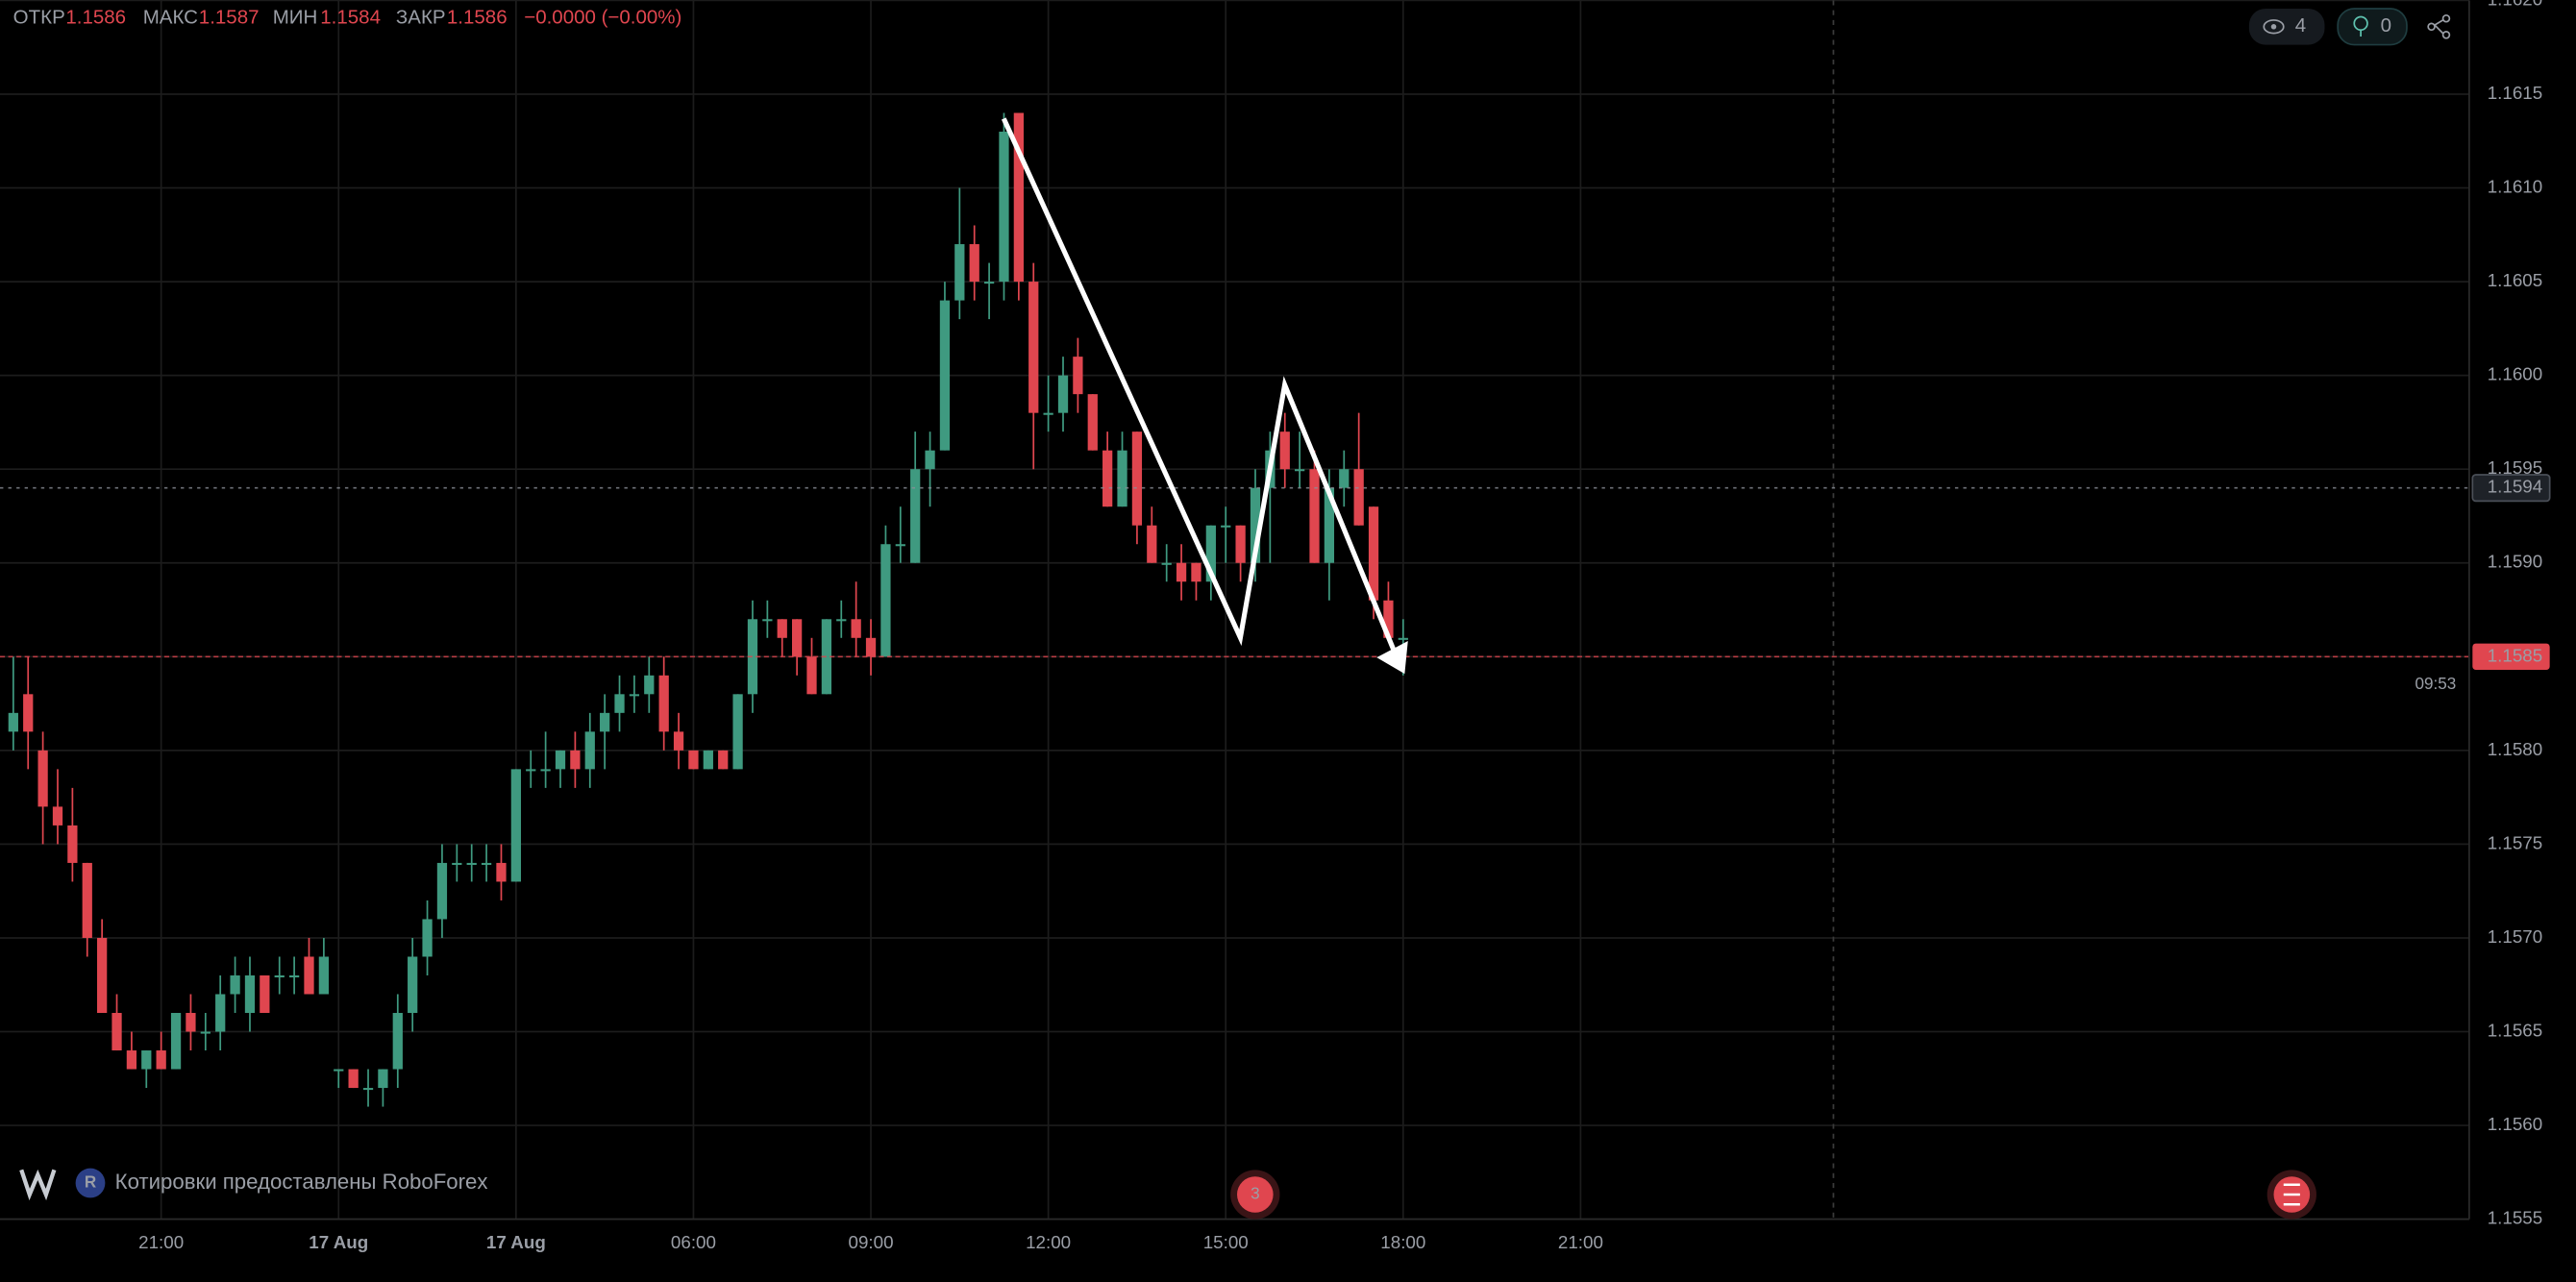 This screenshot has width=2576, height=1282. What do you see at coordinates (1234, 1250) in the screenshot?
I see `time-axis` at bounding box center [1234, 1250].